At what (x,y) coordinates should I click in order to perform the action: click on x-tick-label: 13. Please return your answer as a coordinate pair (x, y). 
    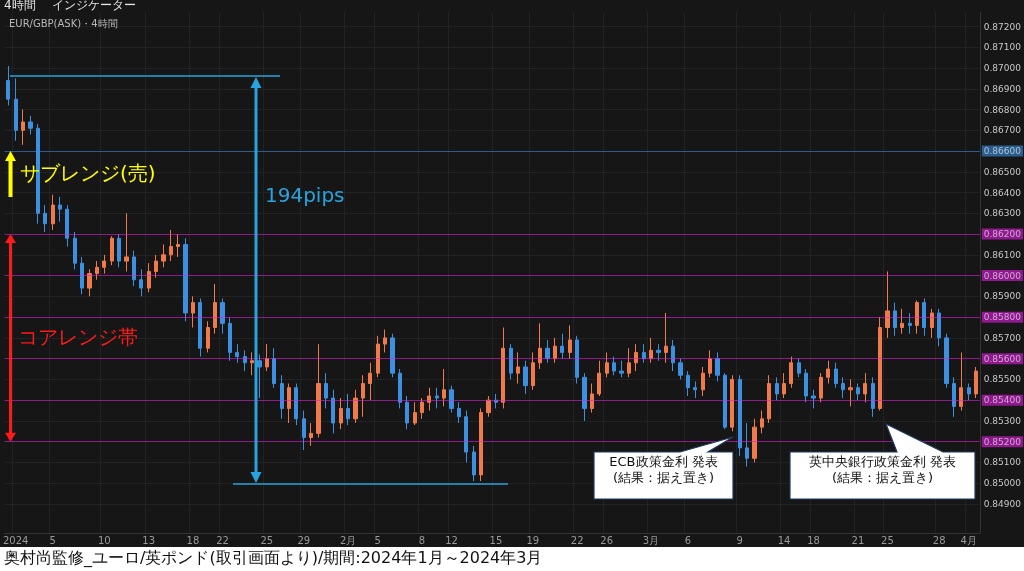
    Looking at the image, I should click on (149, 540).